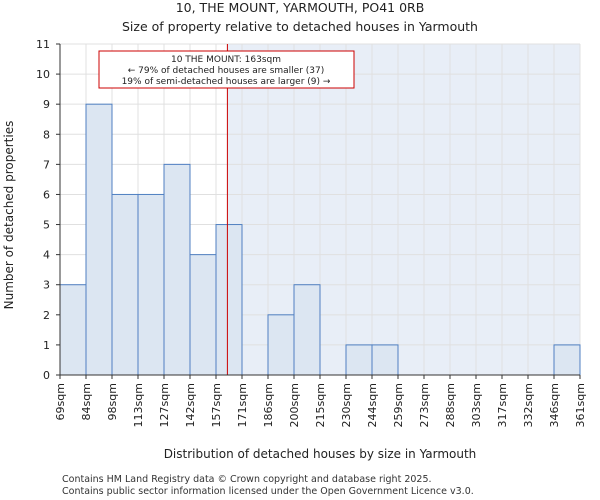 The image size is (600, 500). I want to click on y-tick-label: 10, so click(43, 74).